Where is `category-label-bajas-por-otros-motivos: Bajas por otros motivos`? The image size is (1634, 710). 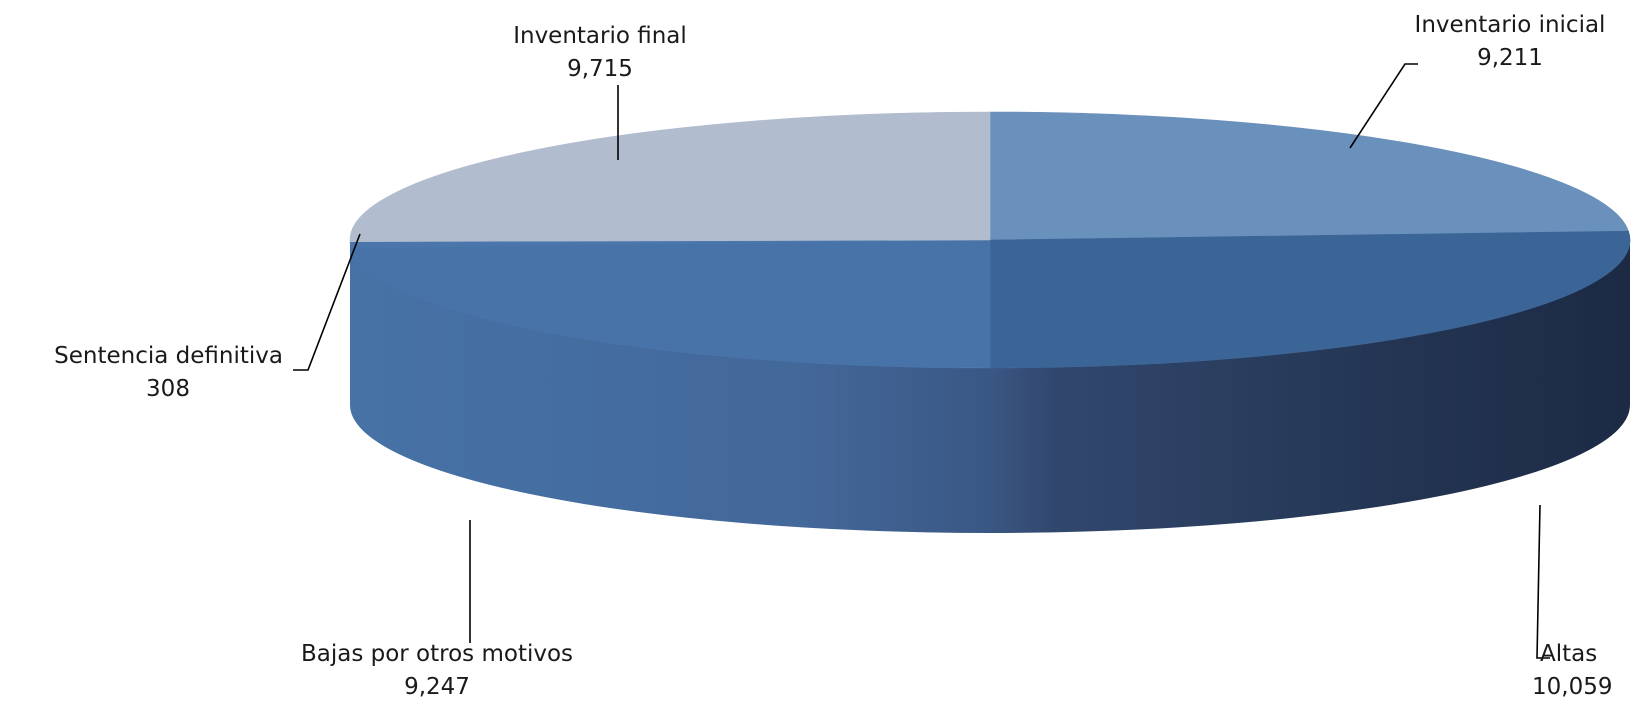
category-label-bajas-por-otros-motivos: Bajas por otros motivos is located at coordinates (437, 654).